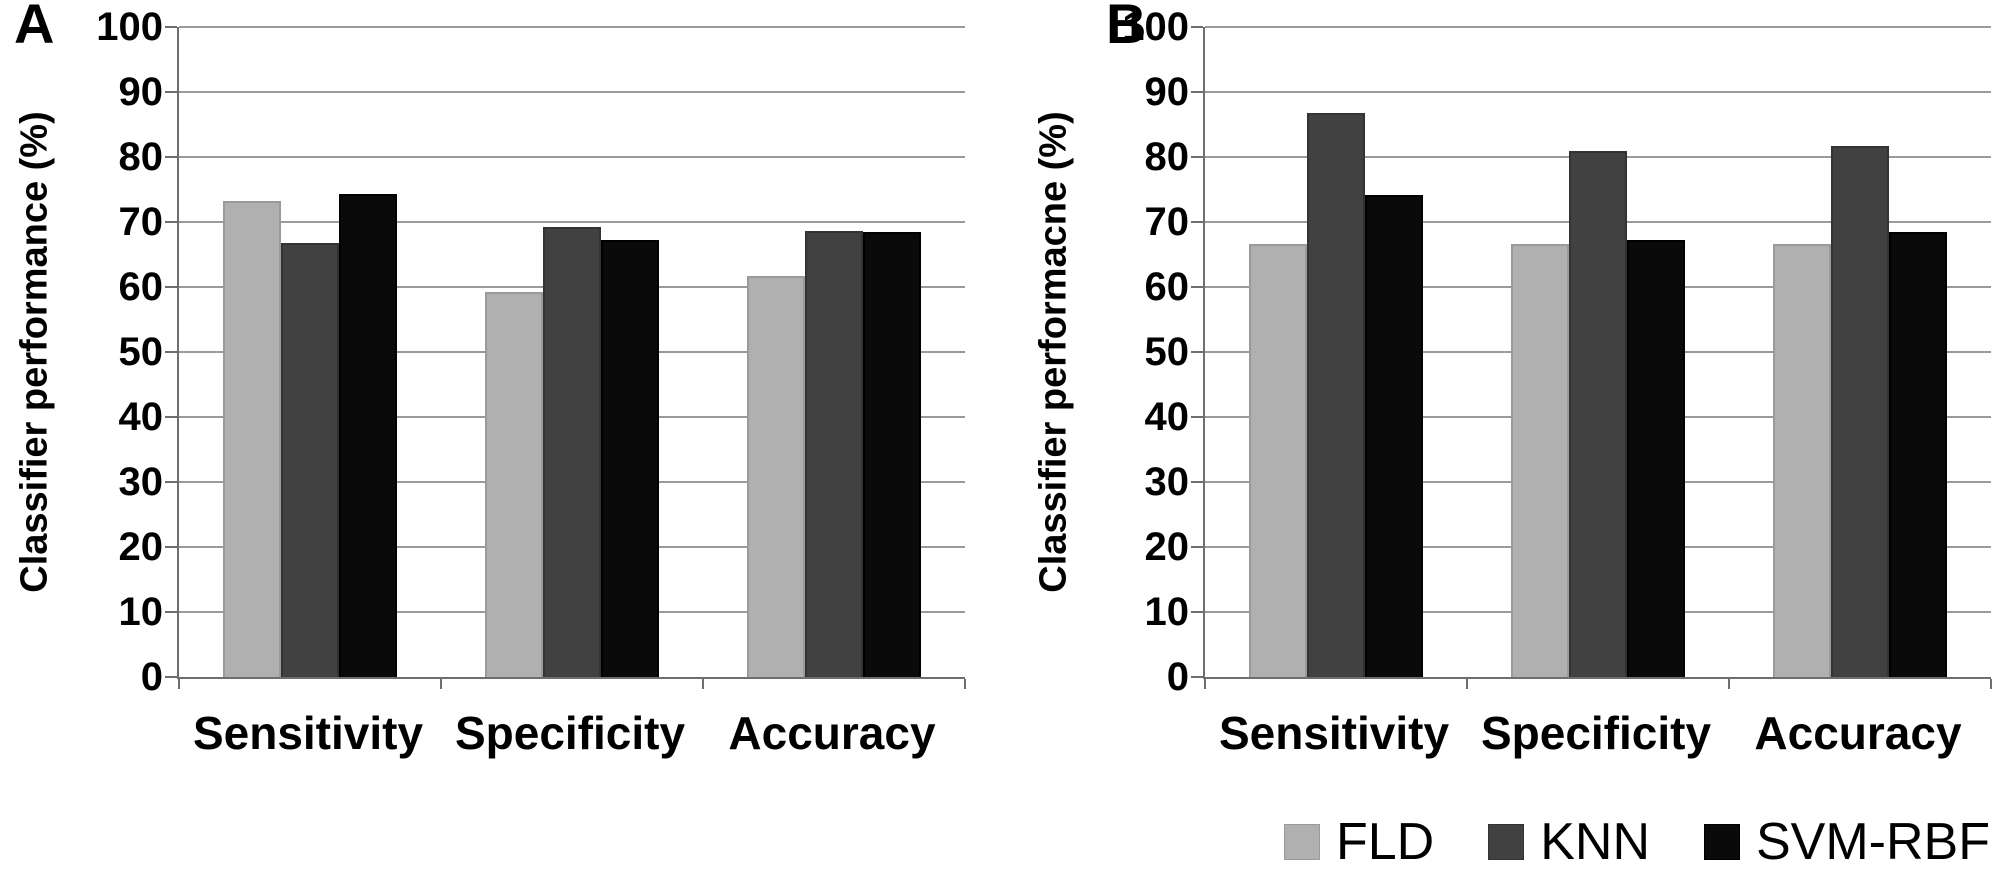 The image size is (2000, 873). I want to click on legend-label-knn: KNN, so click(1595, 842).